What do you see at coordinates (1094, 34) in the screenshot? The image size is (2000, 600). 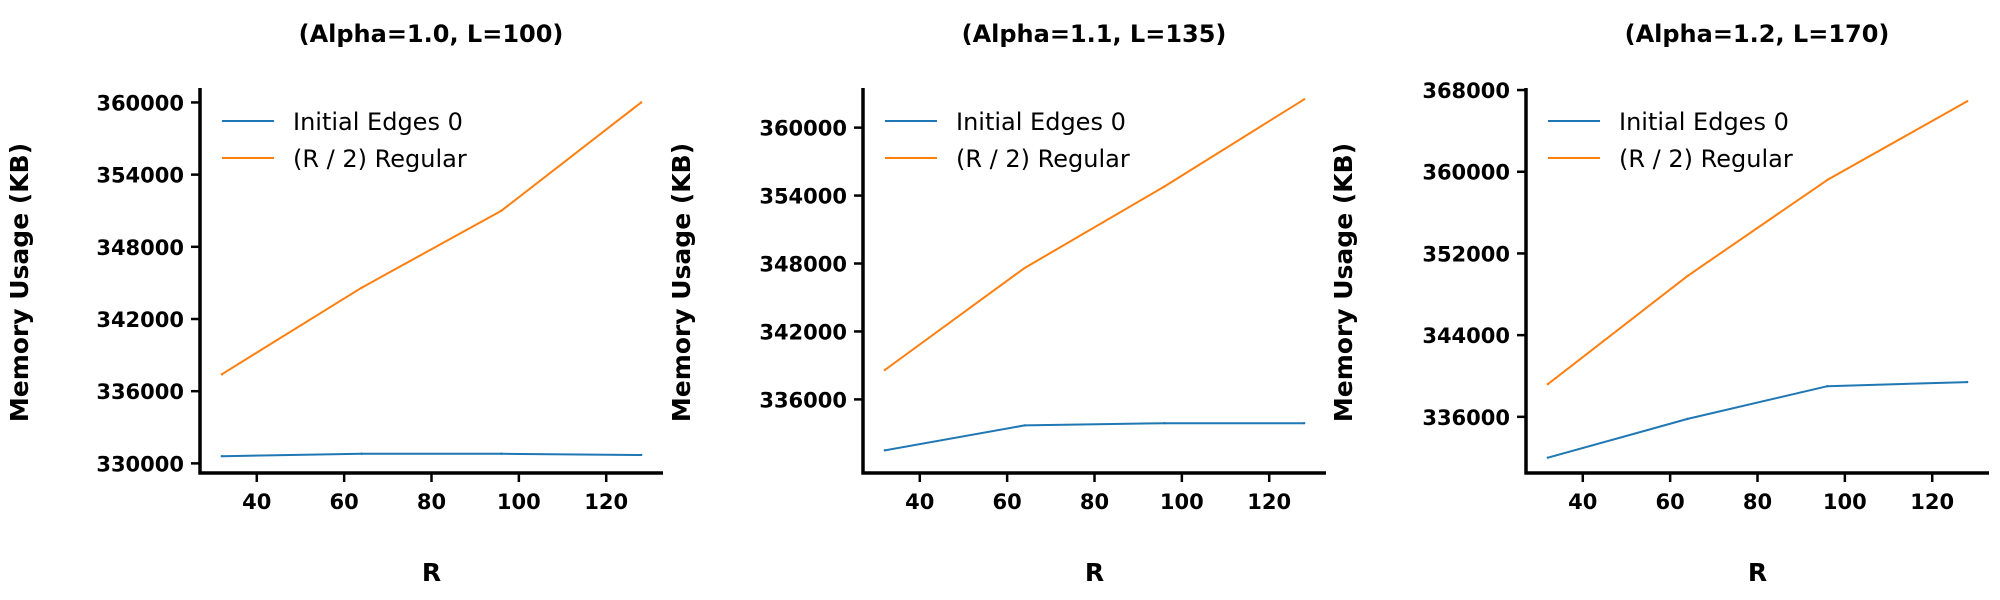 I see `chart-title: (Alpha=1.1, L=135)` at bounding box center [1094, 34].